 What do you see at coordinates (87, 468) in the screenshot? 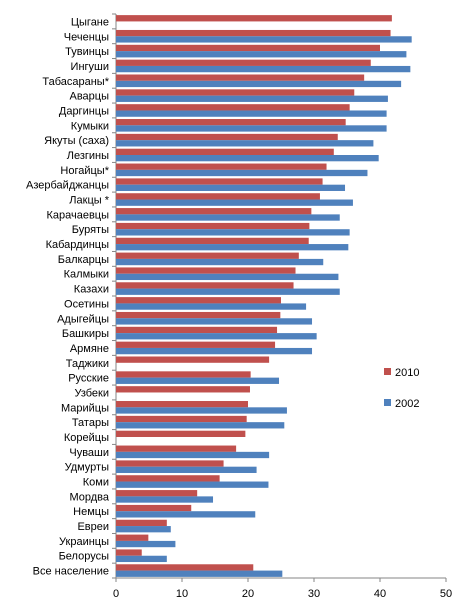
I see `category-label: Удмурты` at bounding box center [87, 468].